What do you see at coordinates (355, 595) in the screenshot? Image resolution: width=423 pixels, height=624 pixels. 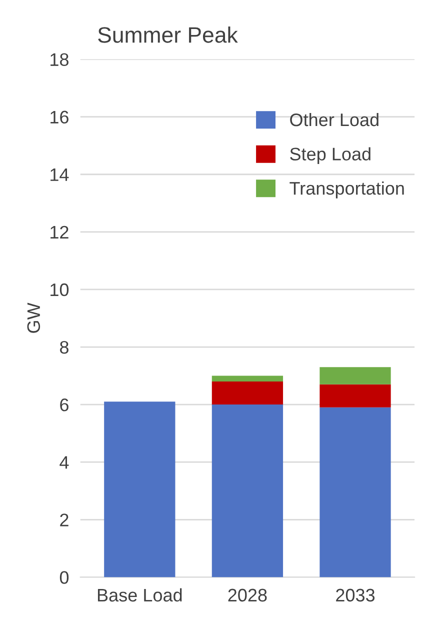 I see `x-tick-label: 2033` at bounding box center [355, 595].